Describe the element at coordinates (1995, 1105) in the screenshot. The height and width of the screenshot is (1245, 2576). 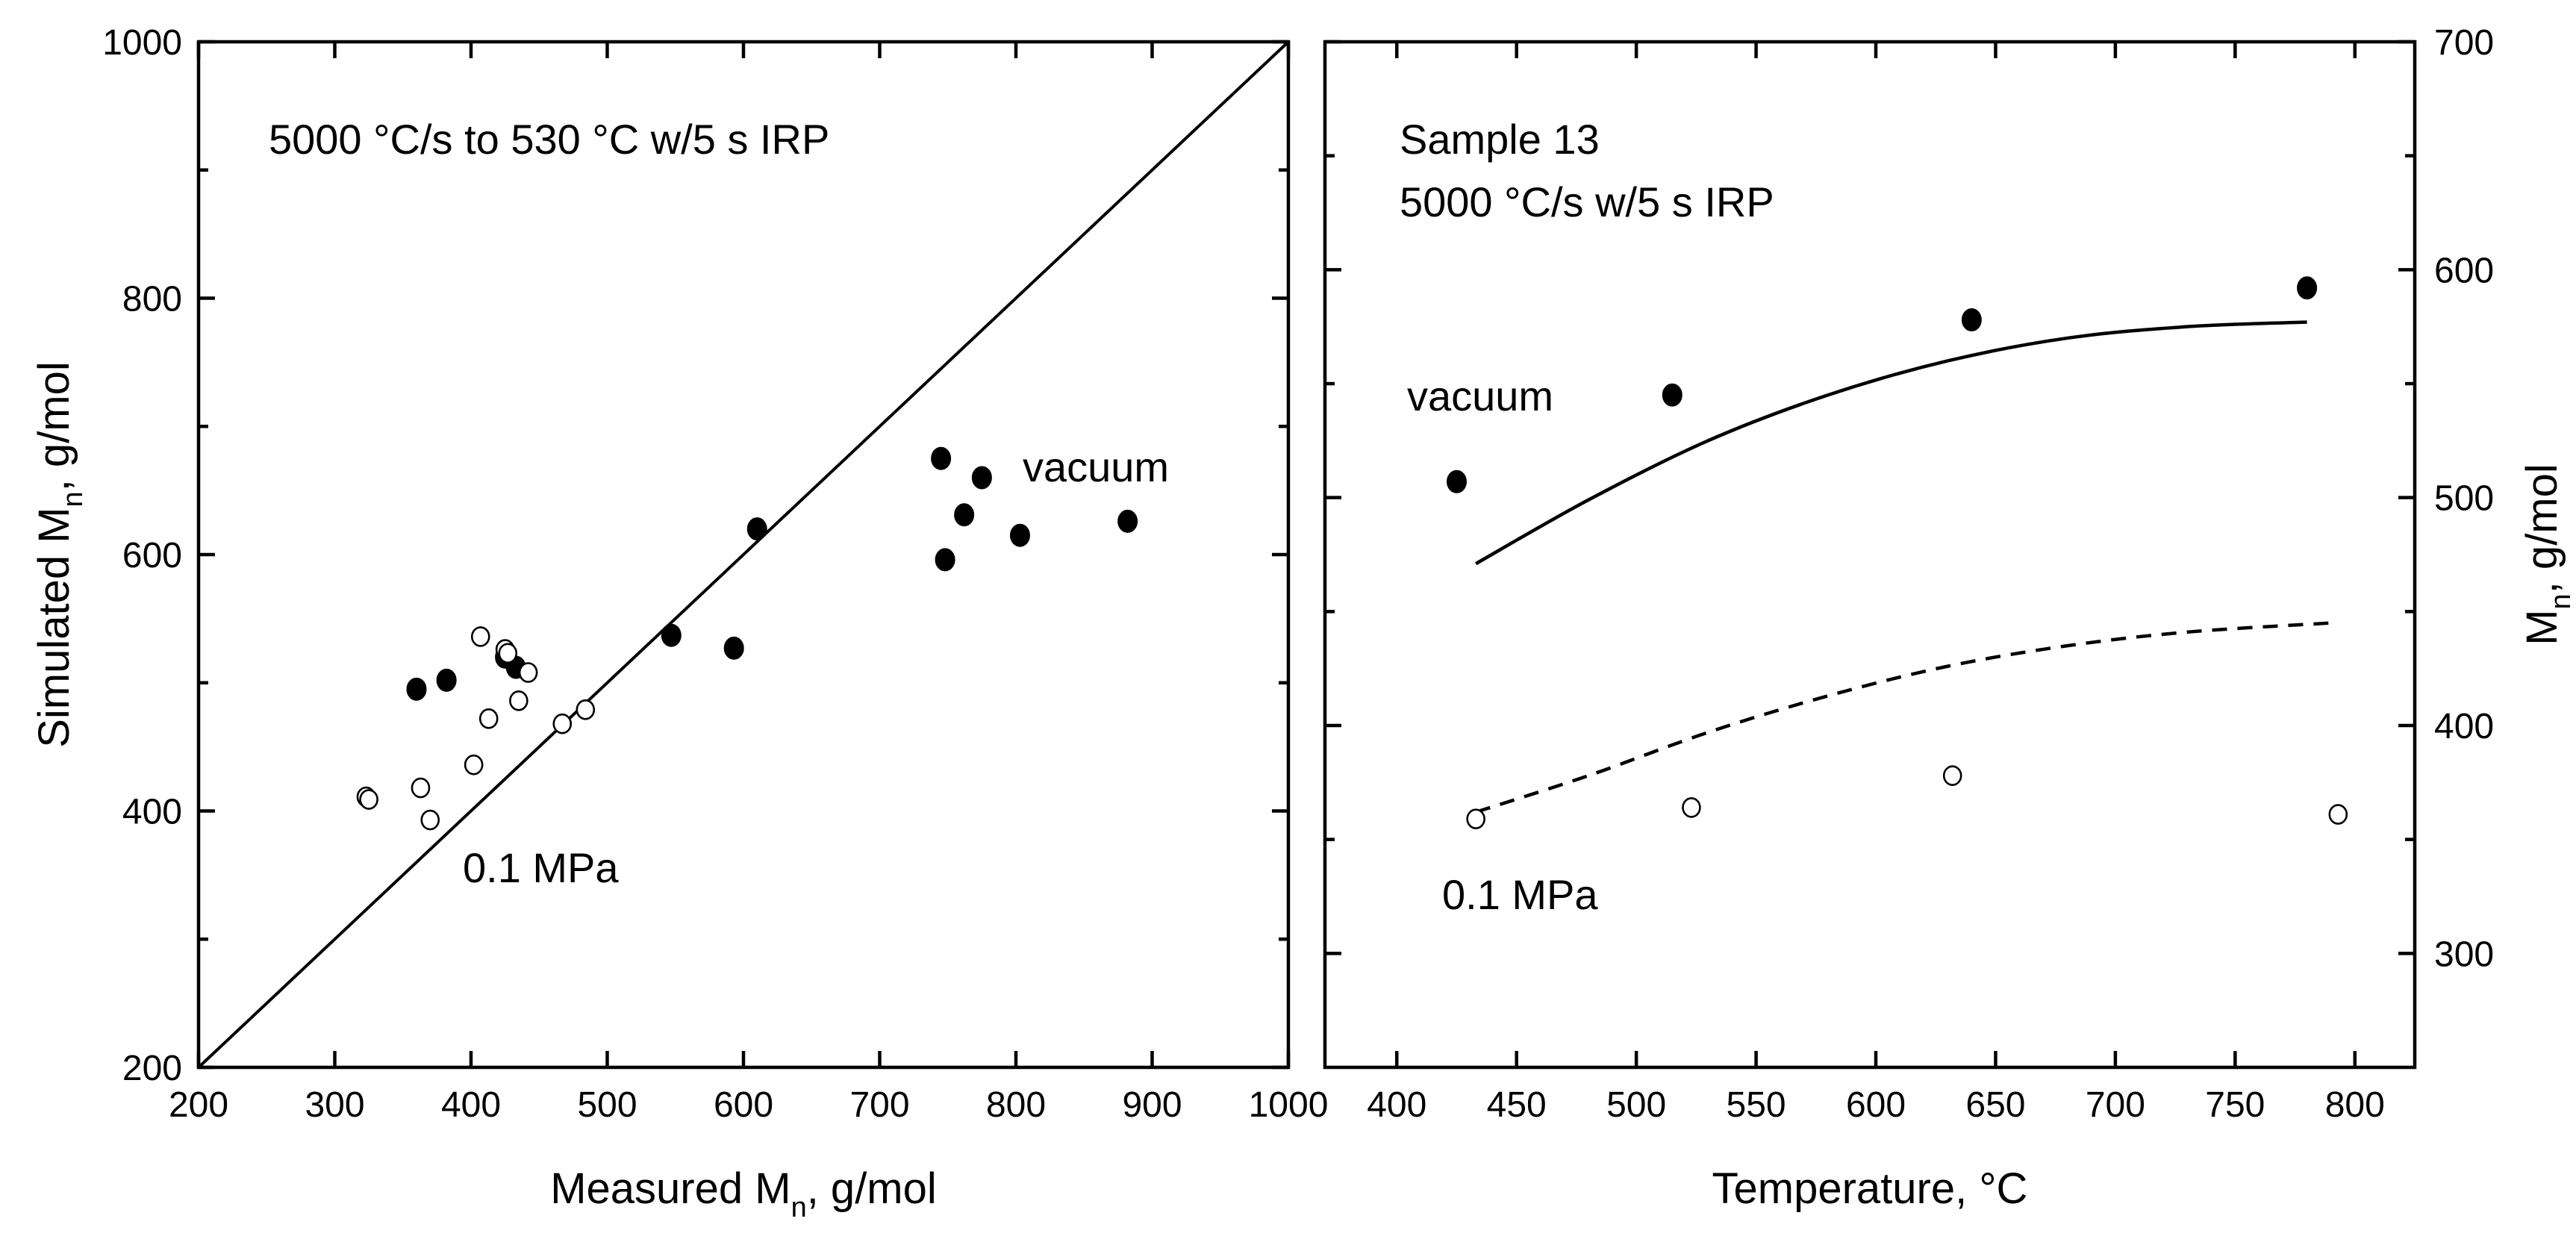
I see `right-x-tick-label: 650` at that location.